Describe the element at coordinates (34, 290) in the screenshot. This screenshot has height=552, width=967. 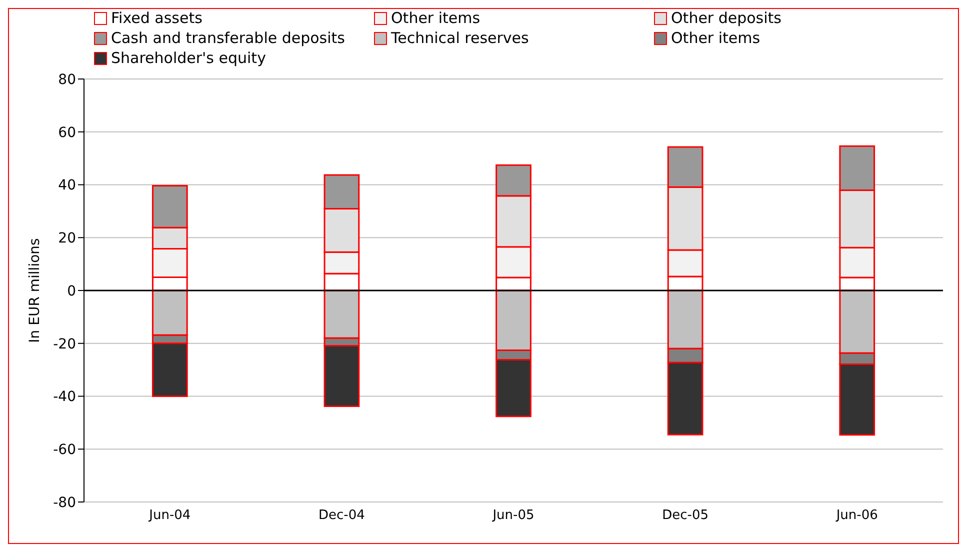
I see `y-axis-title: In EUR millions` at that location.